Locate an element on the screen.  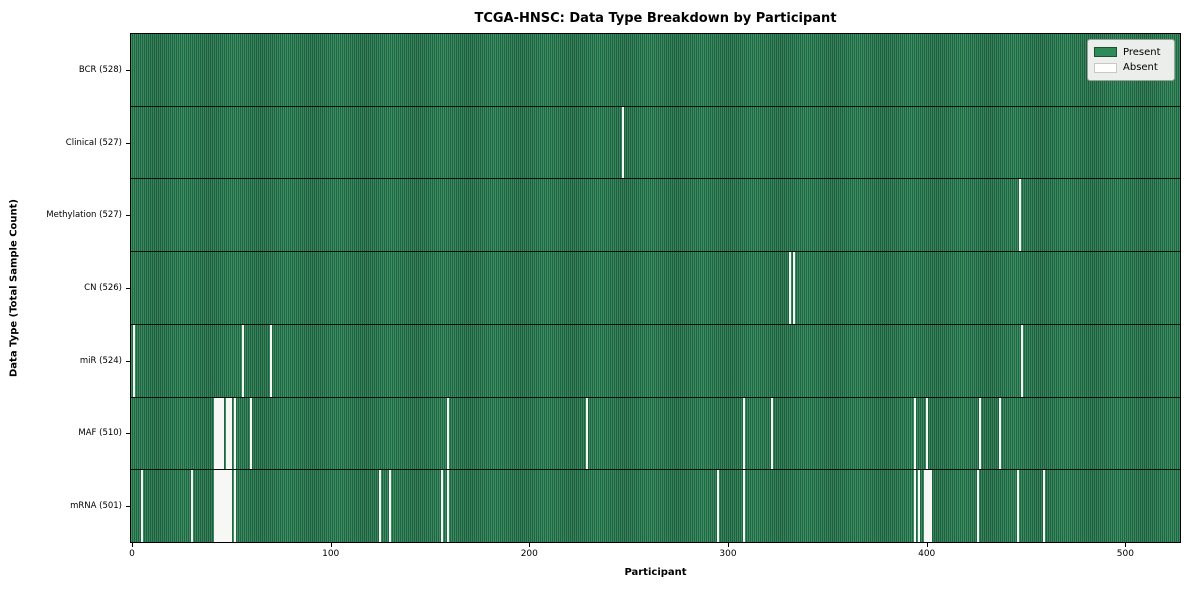
legend: Present Absent is located at coordinates (1131, 60).